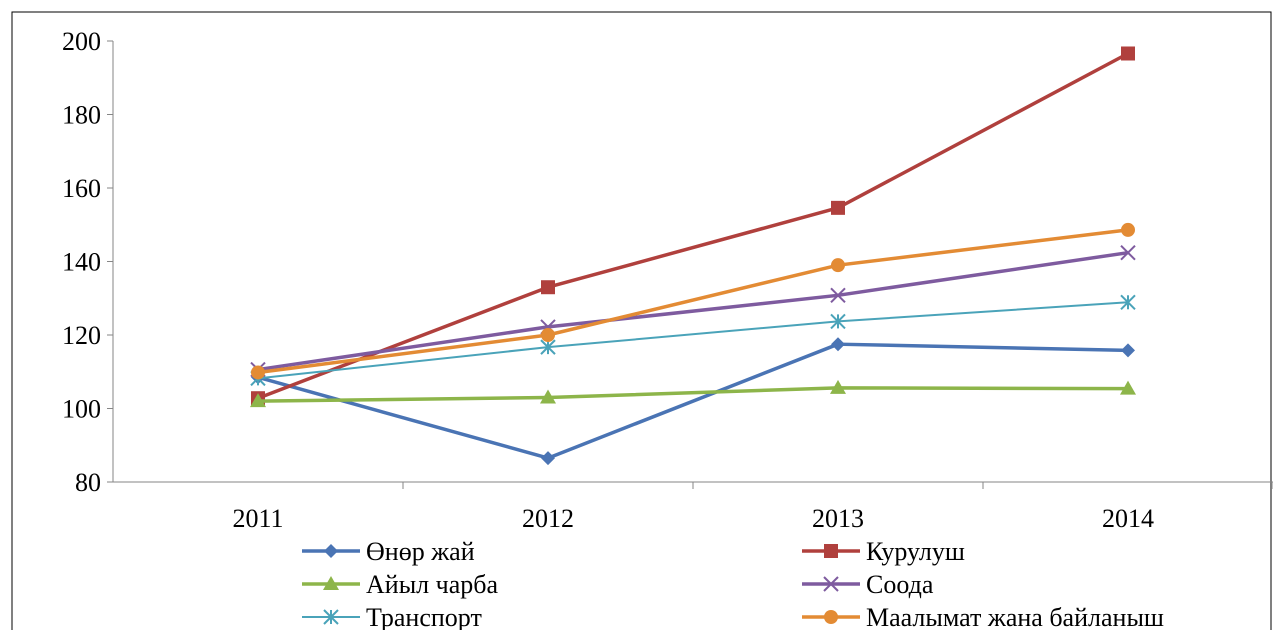 This screenshot has height=630, width=1273. I want to click on legend-entry: Курулуш, so click(883, 551).